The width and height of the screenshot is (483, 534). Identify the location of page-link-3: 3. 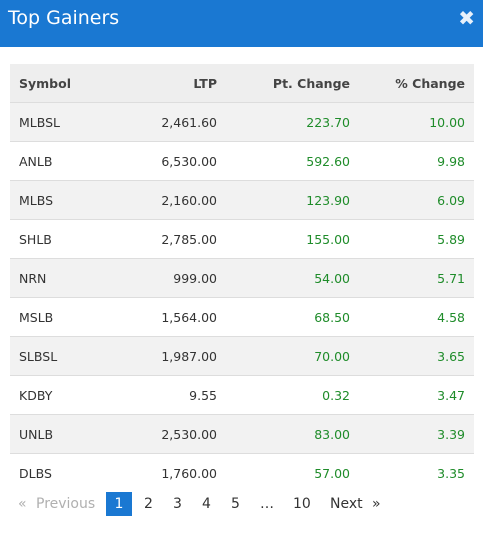
(177, 504).